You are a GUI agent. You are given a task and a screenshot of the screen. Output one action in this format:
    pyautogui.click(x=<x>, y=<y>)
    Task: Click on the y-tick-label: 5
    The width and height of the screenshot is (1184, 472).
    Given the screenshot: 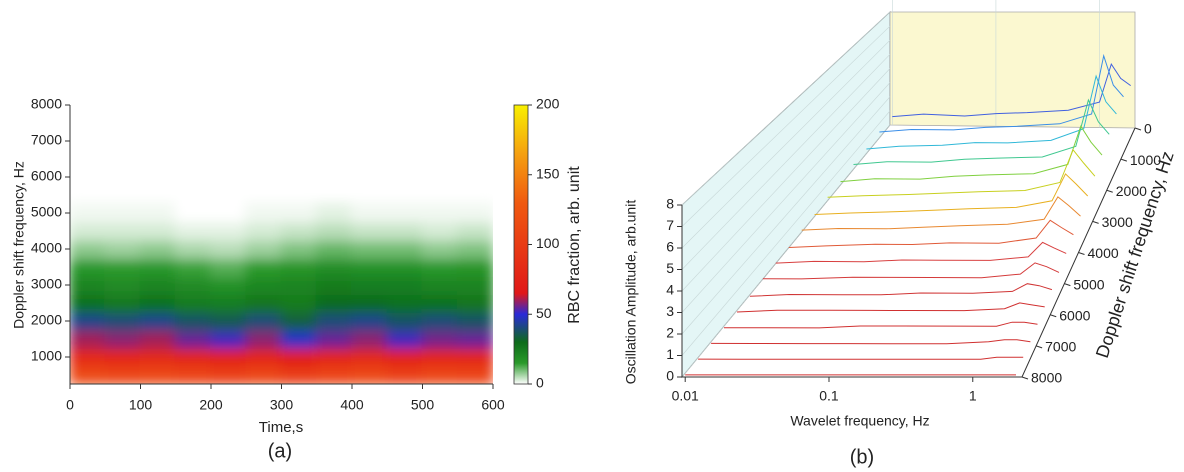 What is the action you would take?
    pyautogui.click(x=670, y=268)
    